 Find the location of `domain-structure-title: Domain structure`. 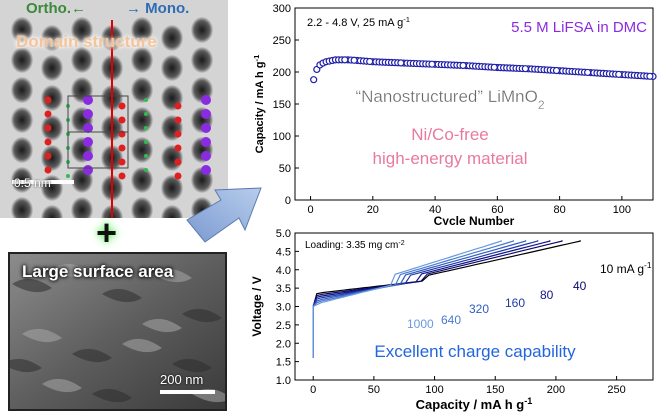

domain-structure-title: Domain structure is located at coordinates (86, 41).